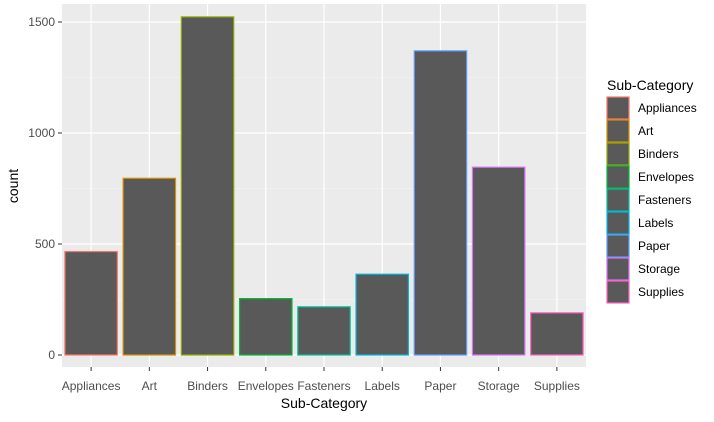 Image resolution: width=714 pixels, height=422 pixels. I want to click on legend-key-supplies, so click(618, 292).